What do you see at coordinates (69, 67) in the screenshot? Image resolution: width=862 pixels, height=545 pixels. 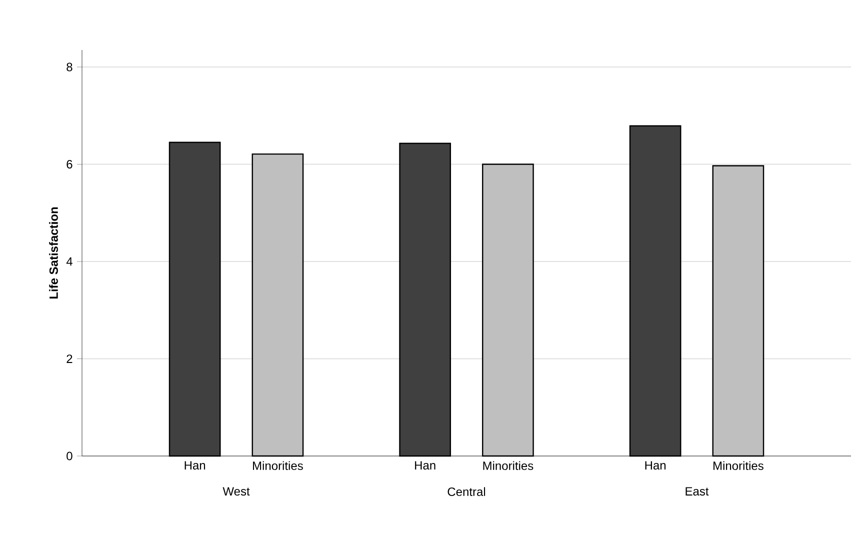 I see `y-tick-label: 8` at bounding box center [69, 67].